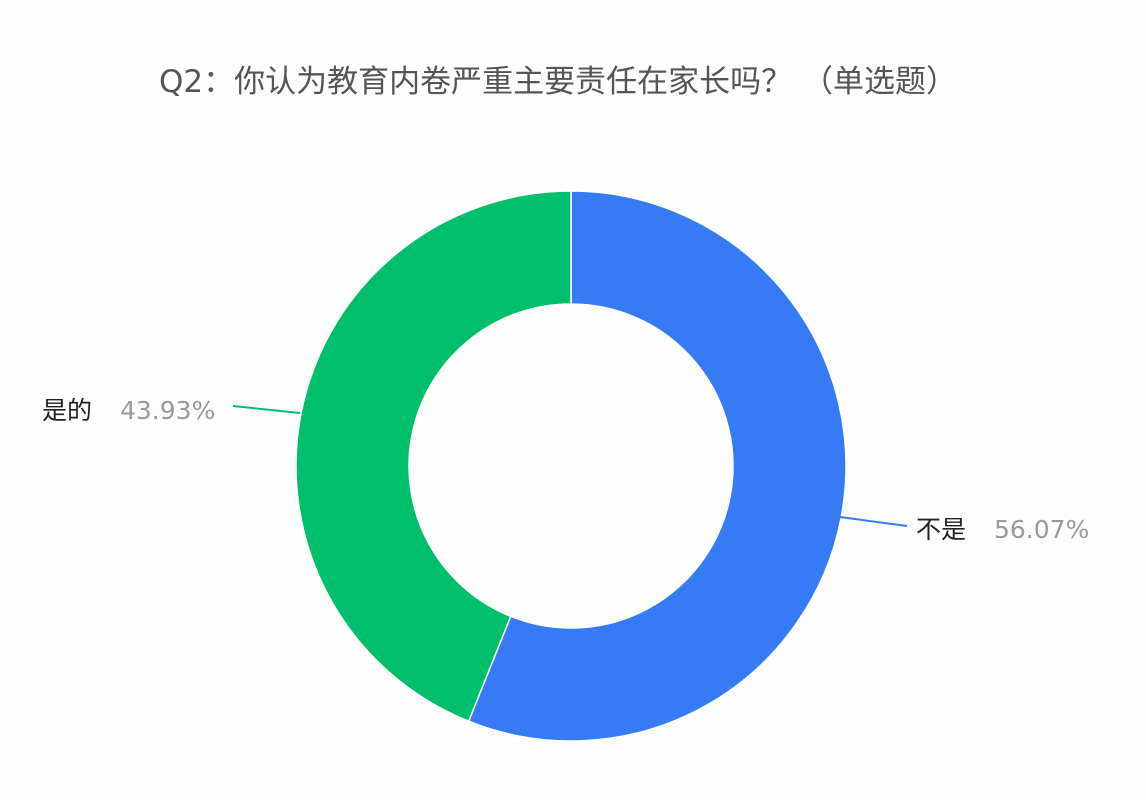 This screenshot has height=800, width=1146. I want to click on chart-title: Q2：你认为教育内卷严重主要责任在家长吗？ （单选题）, so click(558, 82).